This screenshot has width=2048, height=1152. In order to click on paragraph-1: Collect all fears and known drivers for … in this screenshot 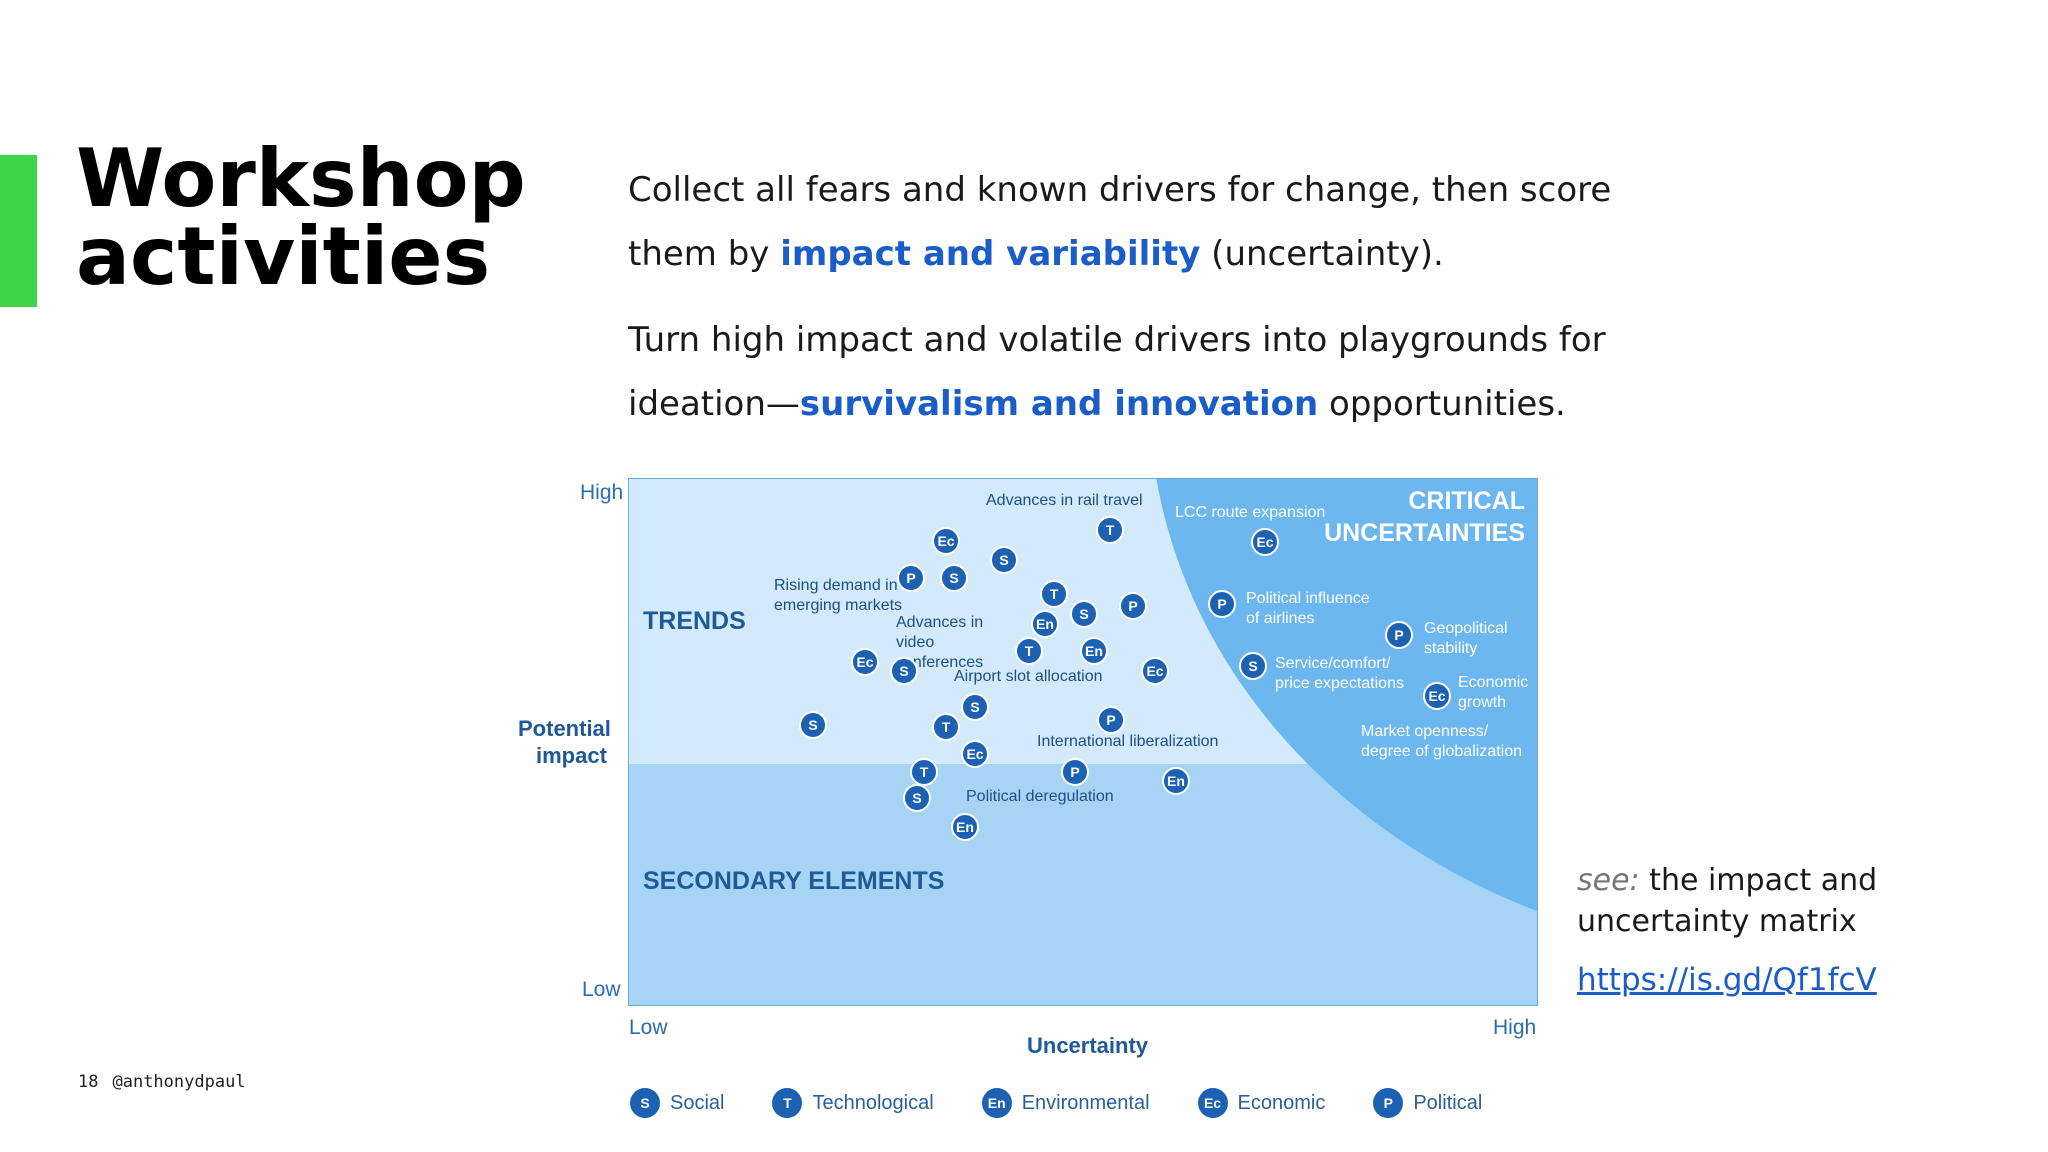, I will do `click(1128, 222)`.